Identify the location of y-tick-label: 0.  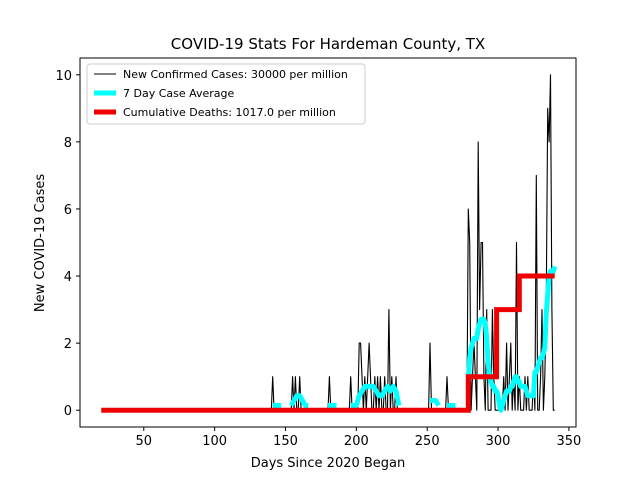
(68, 411).